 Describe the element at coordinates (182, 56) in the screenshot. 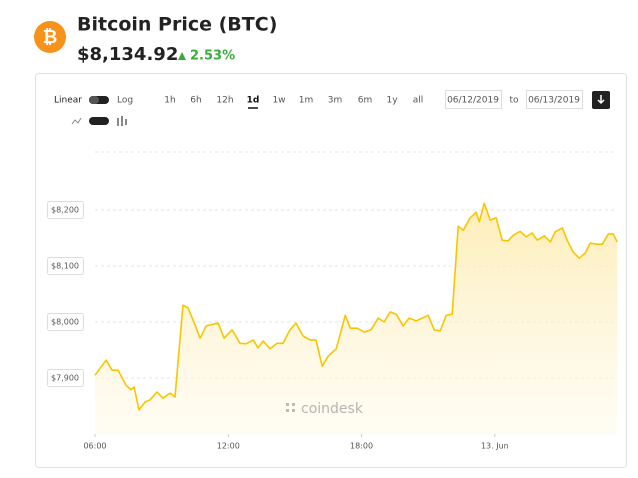

I see `up-arrow` at that location.